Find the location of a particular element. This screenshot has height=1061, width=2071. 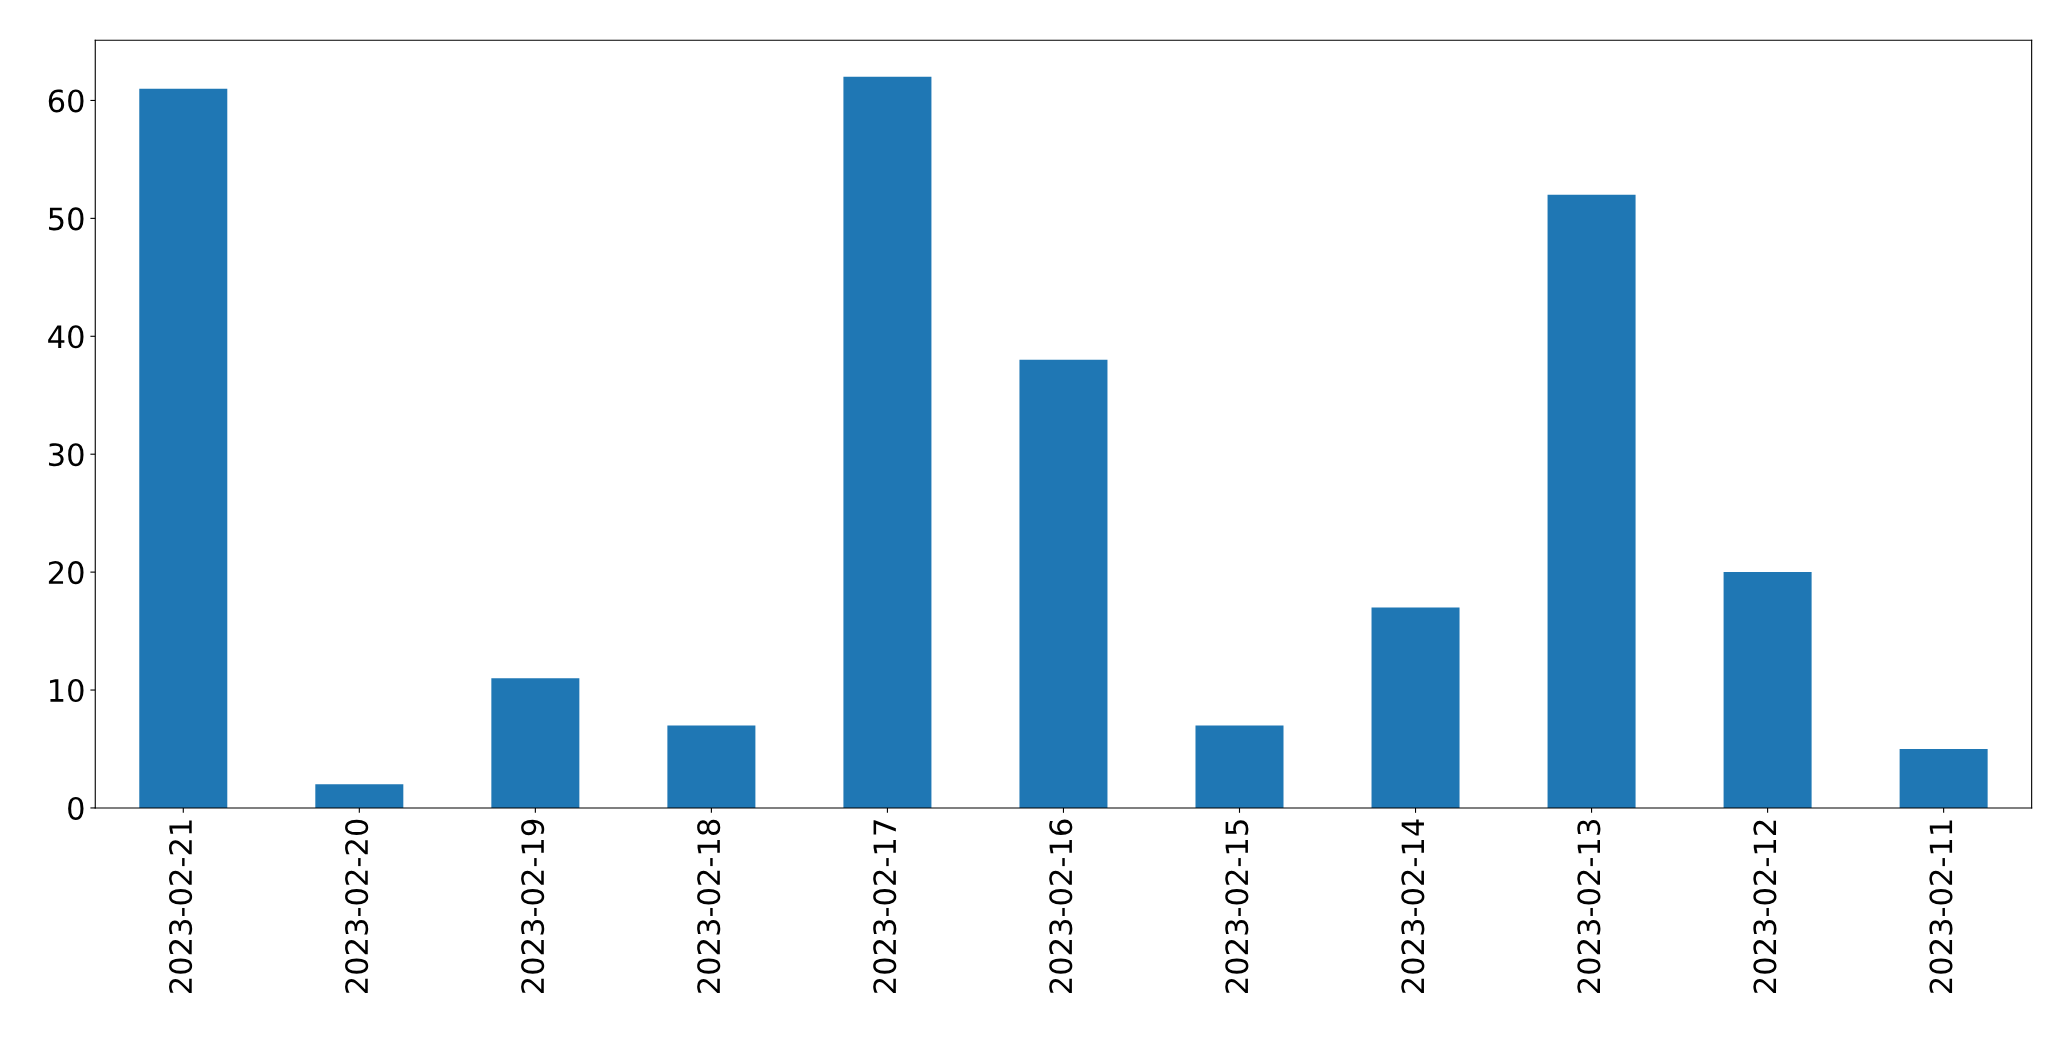

y-tick-label: 0 is located at coordinates (76, 808).